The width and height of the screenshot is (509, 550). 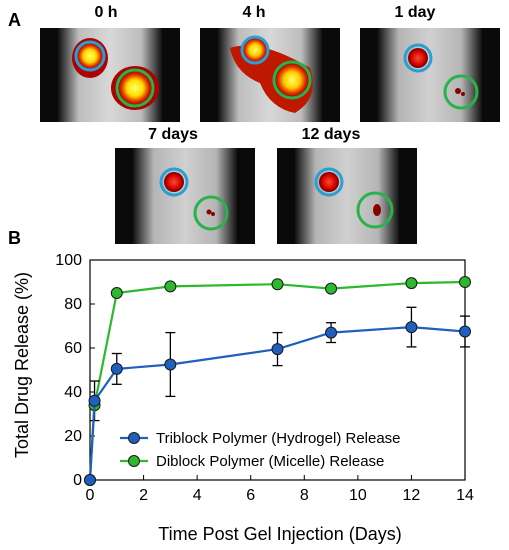 What do you see at coordinates (90, 495) in the screenshot?
I see `x-tick-label: 0` at bounding box center [90, 495].